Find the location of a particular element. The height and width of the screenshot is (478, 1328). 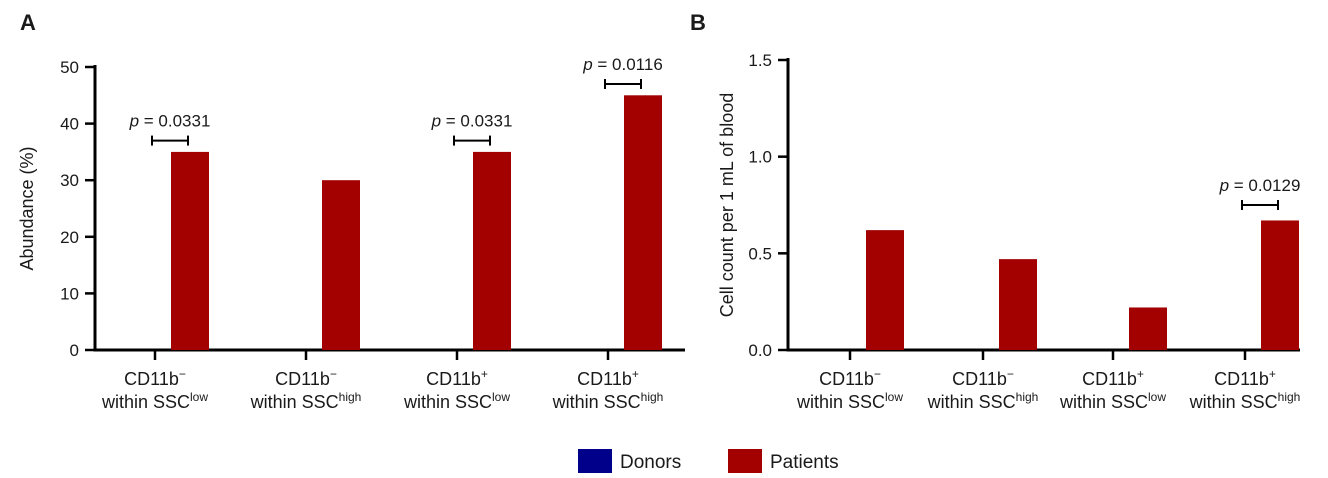

y-tick-label: 20 is located at coordinates (69, 237).